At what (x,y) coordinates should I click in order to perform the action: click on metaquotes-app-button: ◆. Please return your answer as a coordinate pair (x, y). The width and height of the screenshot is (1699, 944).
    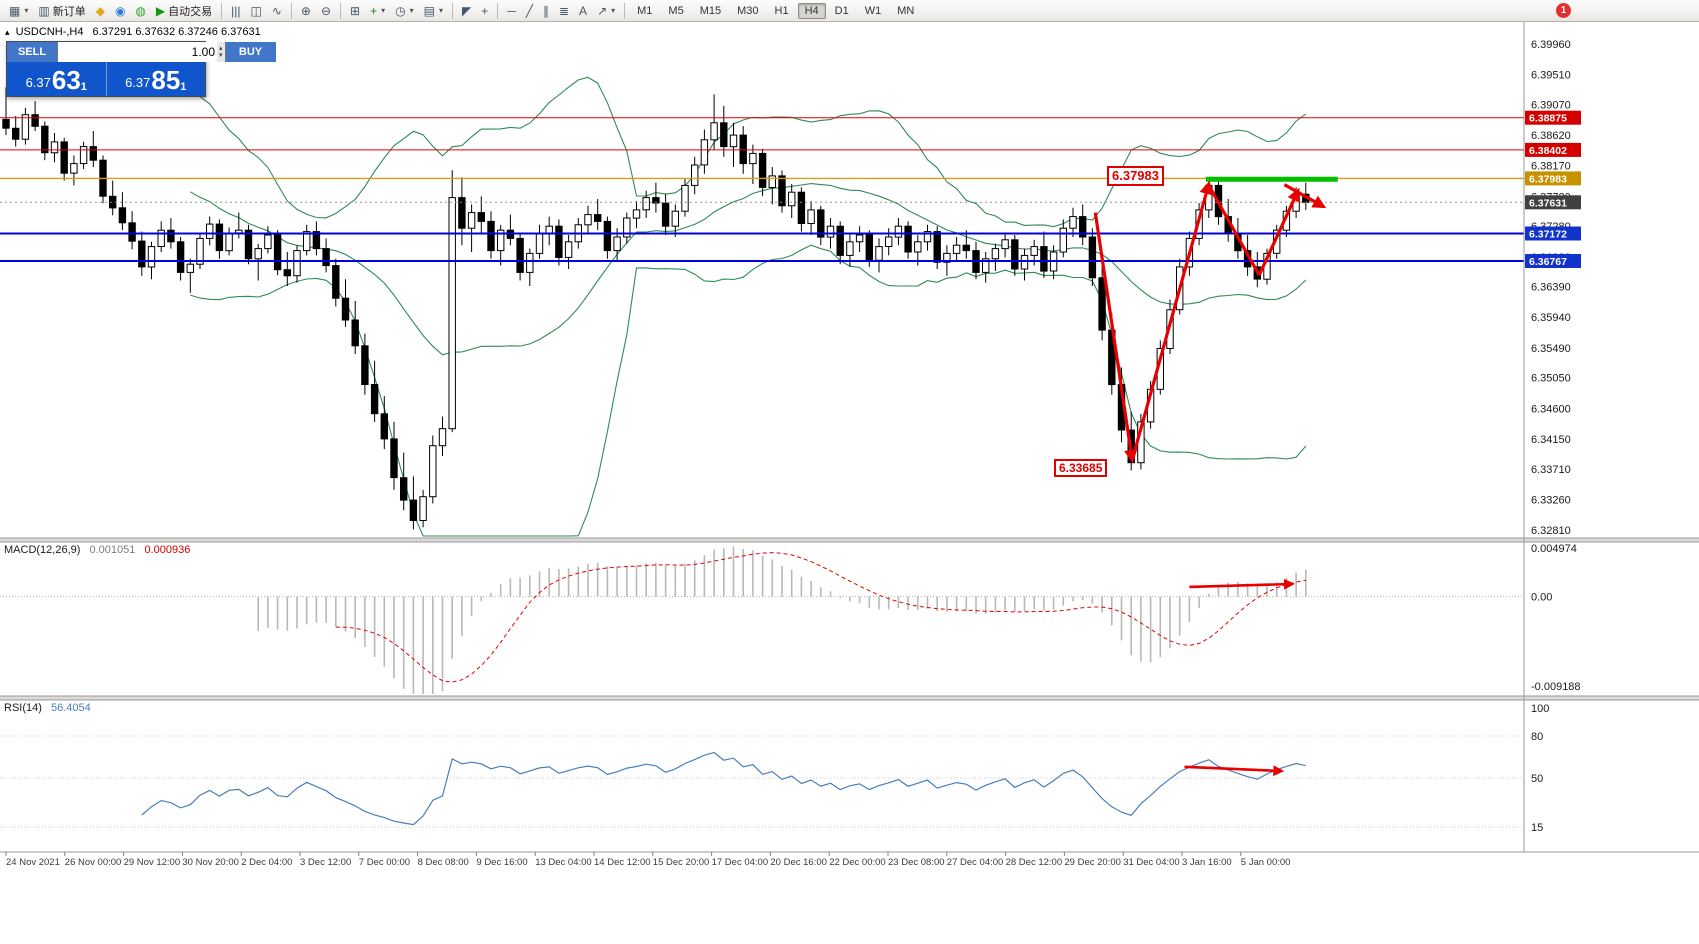
    Looking at the image, I should click on (100, 11).